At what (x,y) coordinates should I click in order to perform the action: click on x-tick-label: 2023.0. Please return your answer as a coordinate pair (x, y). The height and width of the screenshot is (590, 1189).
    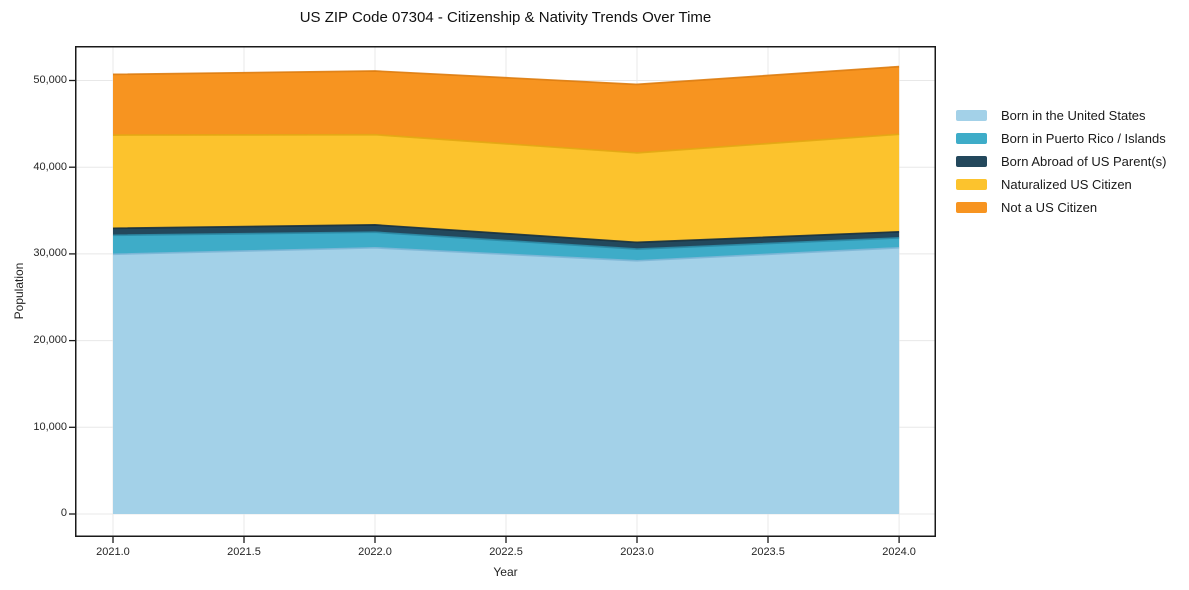
    Looking at the image, I should click on (637, 552).